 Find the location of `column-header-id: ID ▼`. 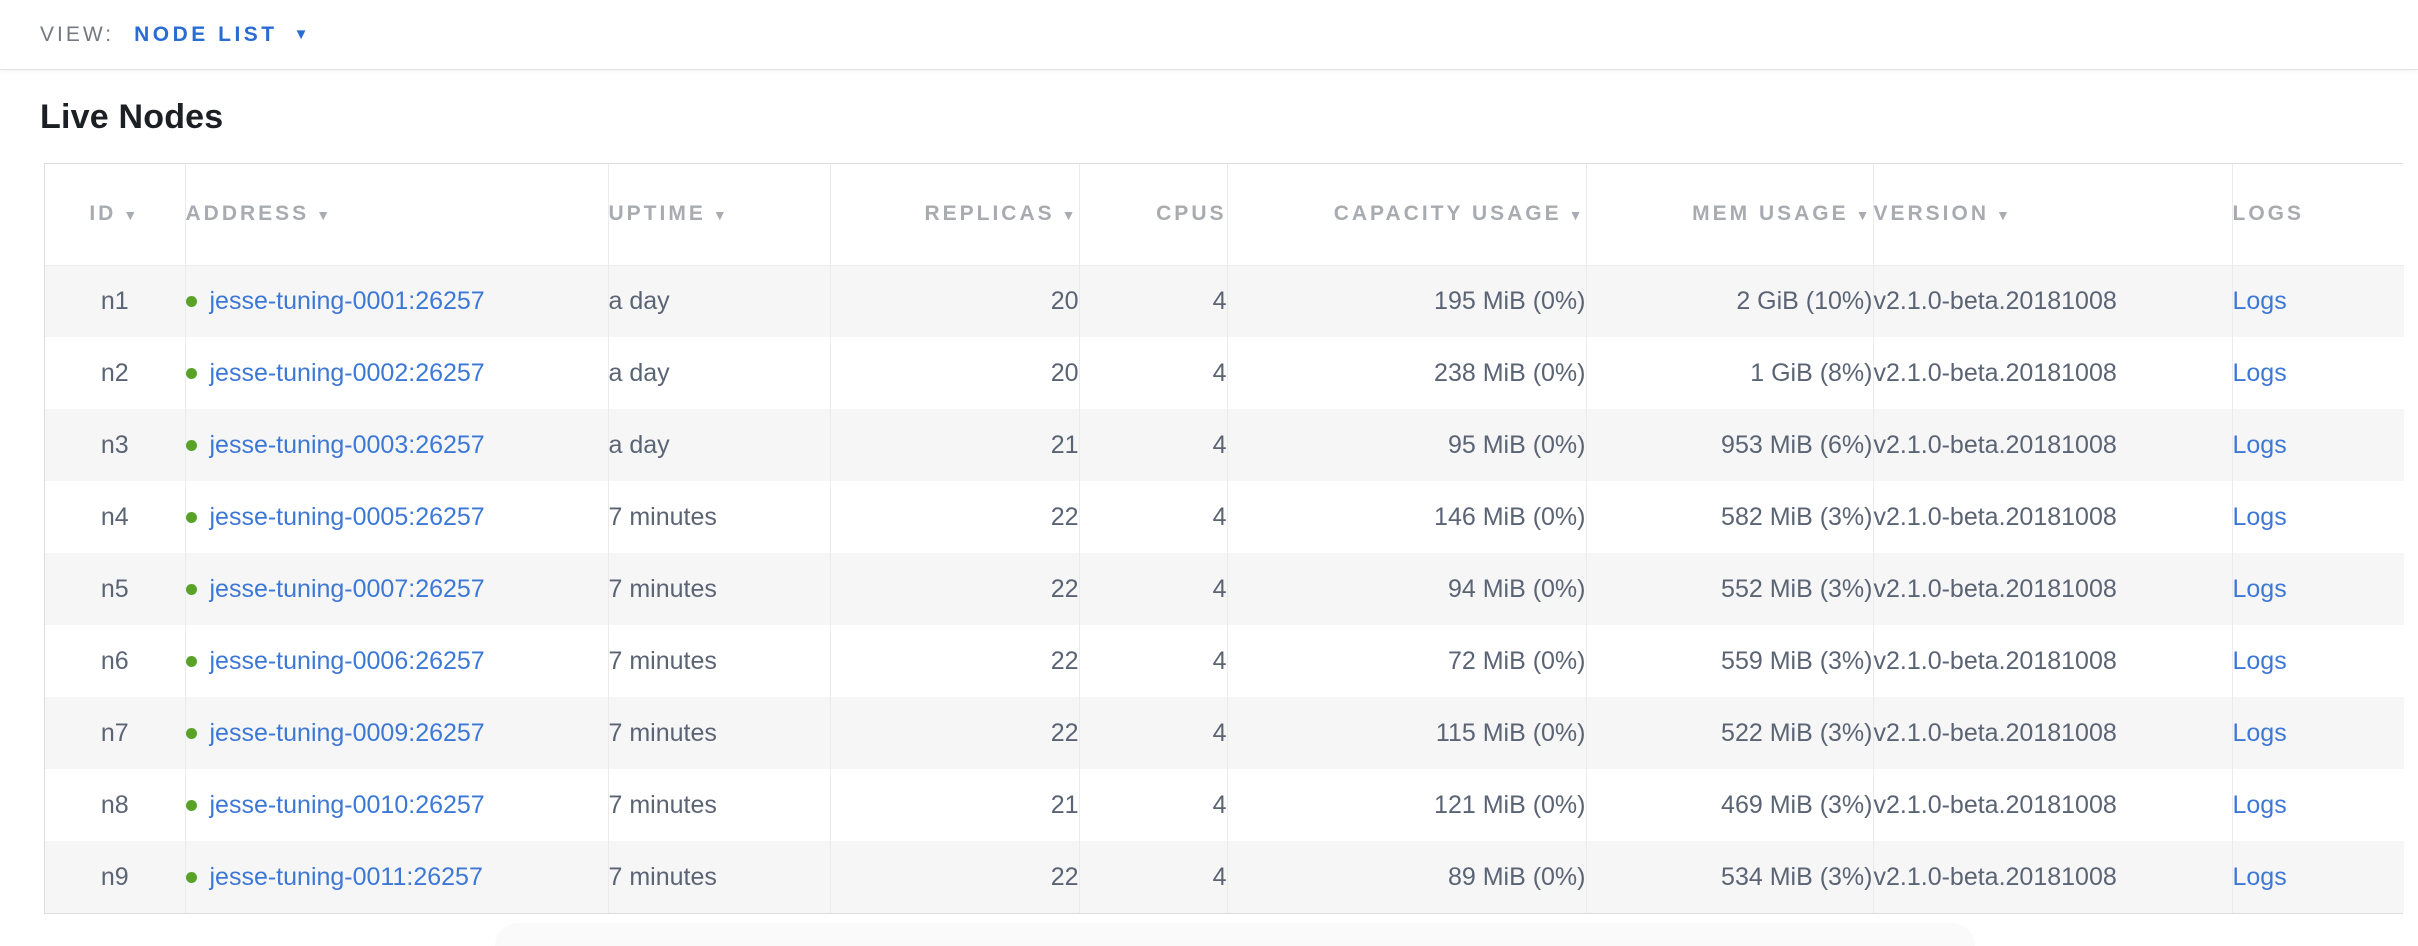

column-header-id: ID ▼ is located at coordinates (115, 215).